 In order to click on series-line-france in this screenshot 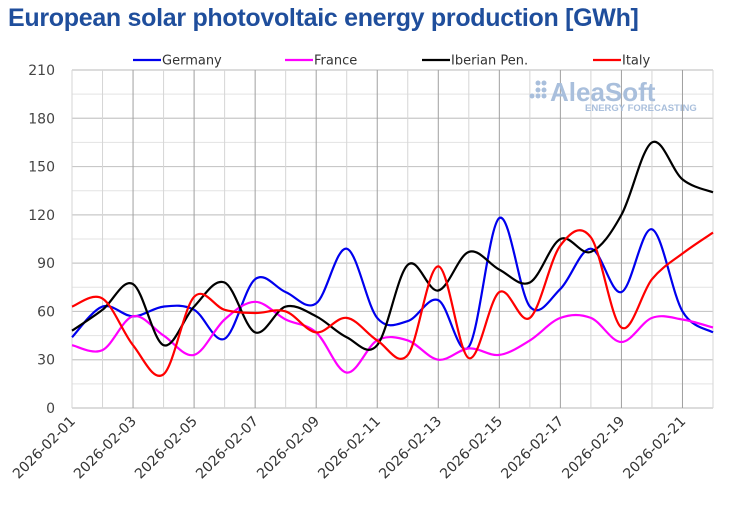, I will do `click(392, 337)`.